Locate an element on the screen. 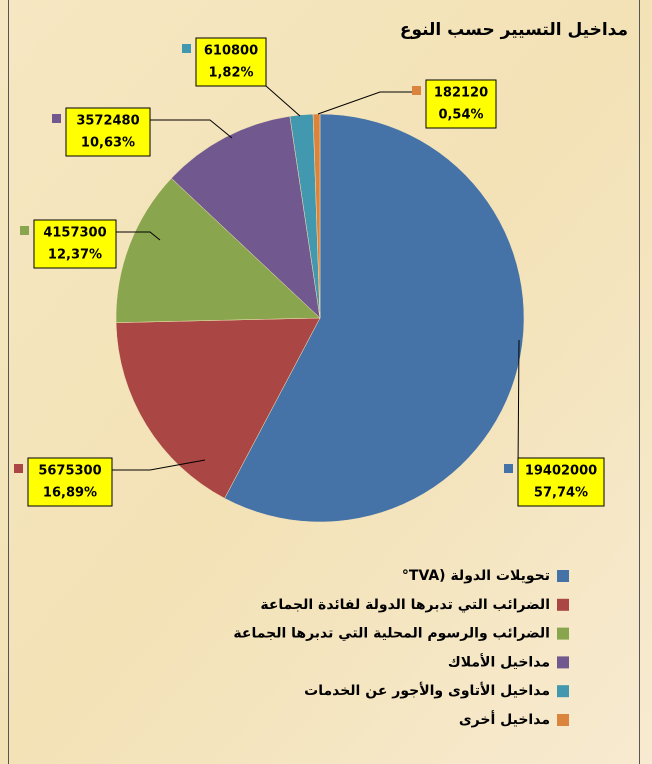 The image size is (652, 764). legend-label: مداخيل أخرى is located at coordinates (504, 719).